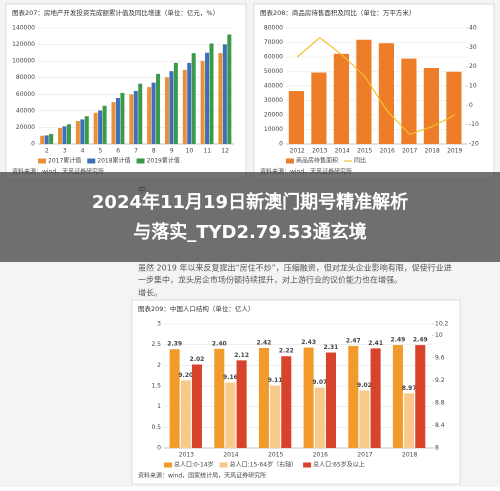 The image size is (500, 491). What do you see at coordinates (219, 343) in the screenshot?
I see `value-label: 2.40` at bounding box center [219, 343].